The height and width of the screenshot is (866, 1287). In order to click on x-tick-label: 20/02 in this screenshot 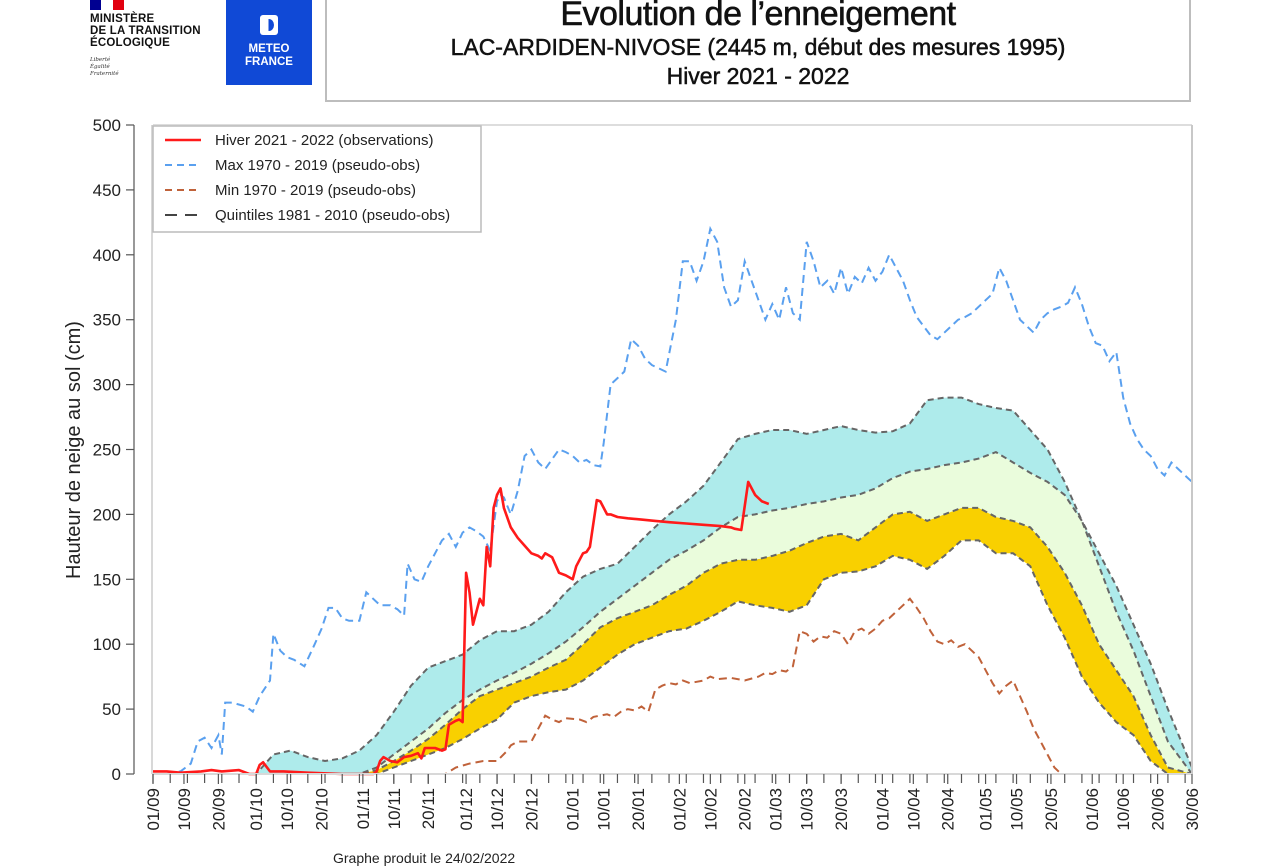, I will do `click(745, 809)`.